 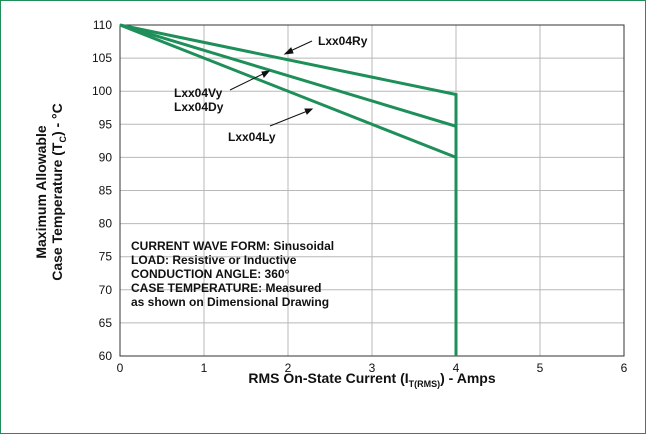 What do you see at coordinates (58, 192) in the screenshot?
I see `svg-text: Case Temperature (TC) - °C` at bounding box center [58, 192].